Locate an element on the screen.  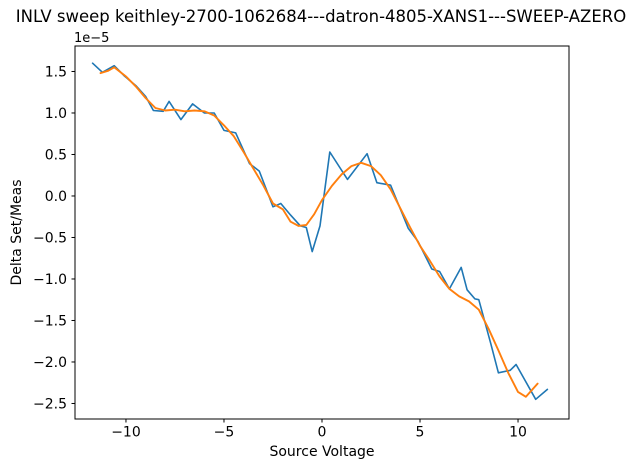
y-axis-label: Delta Set/Meas is located at coordinates (17, 232).